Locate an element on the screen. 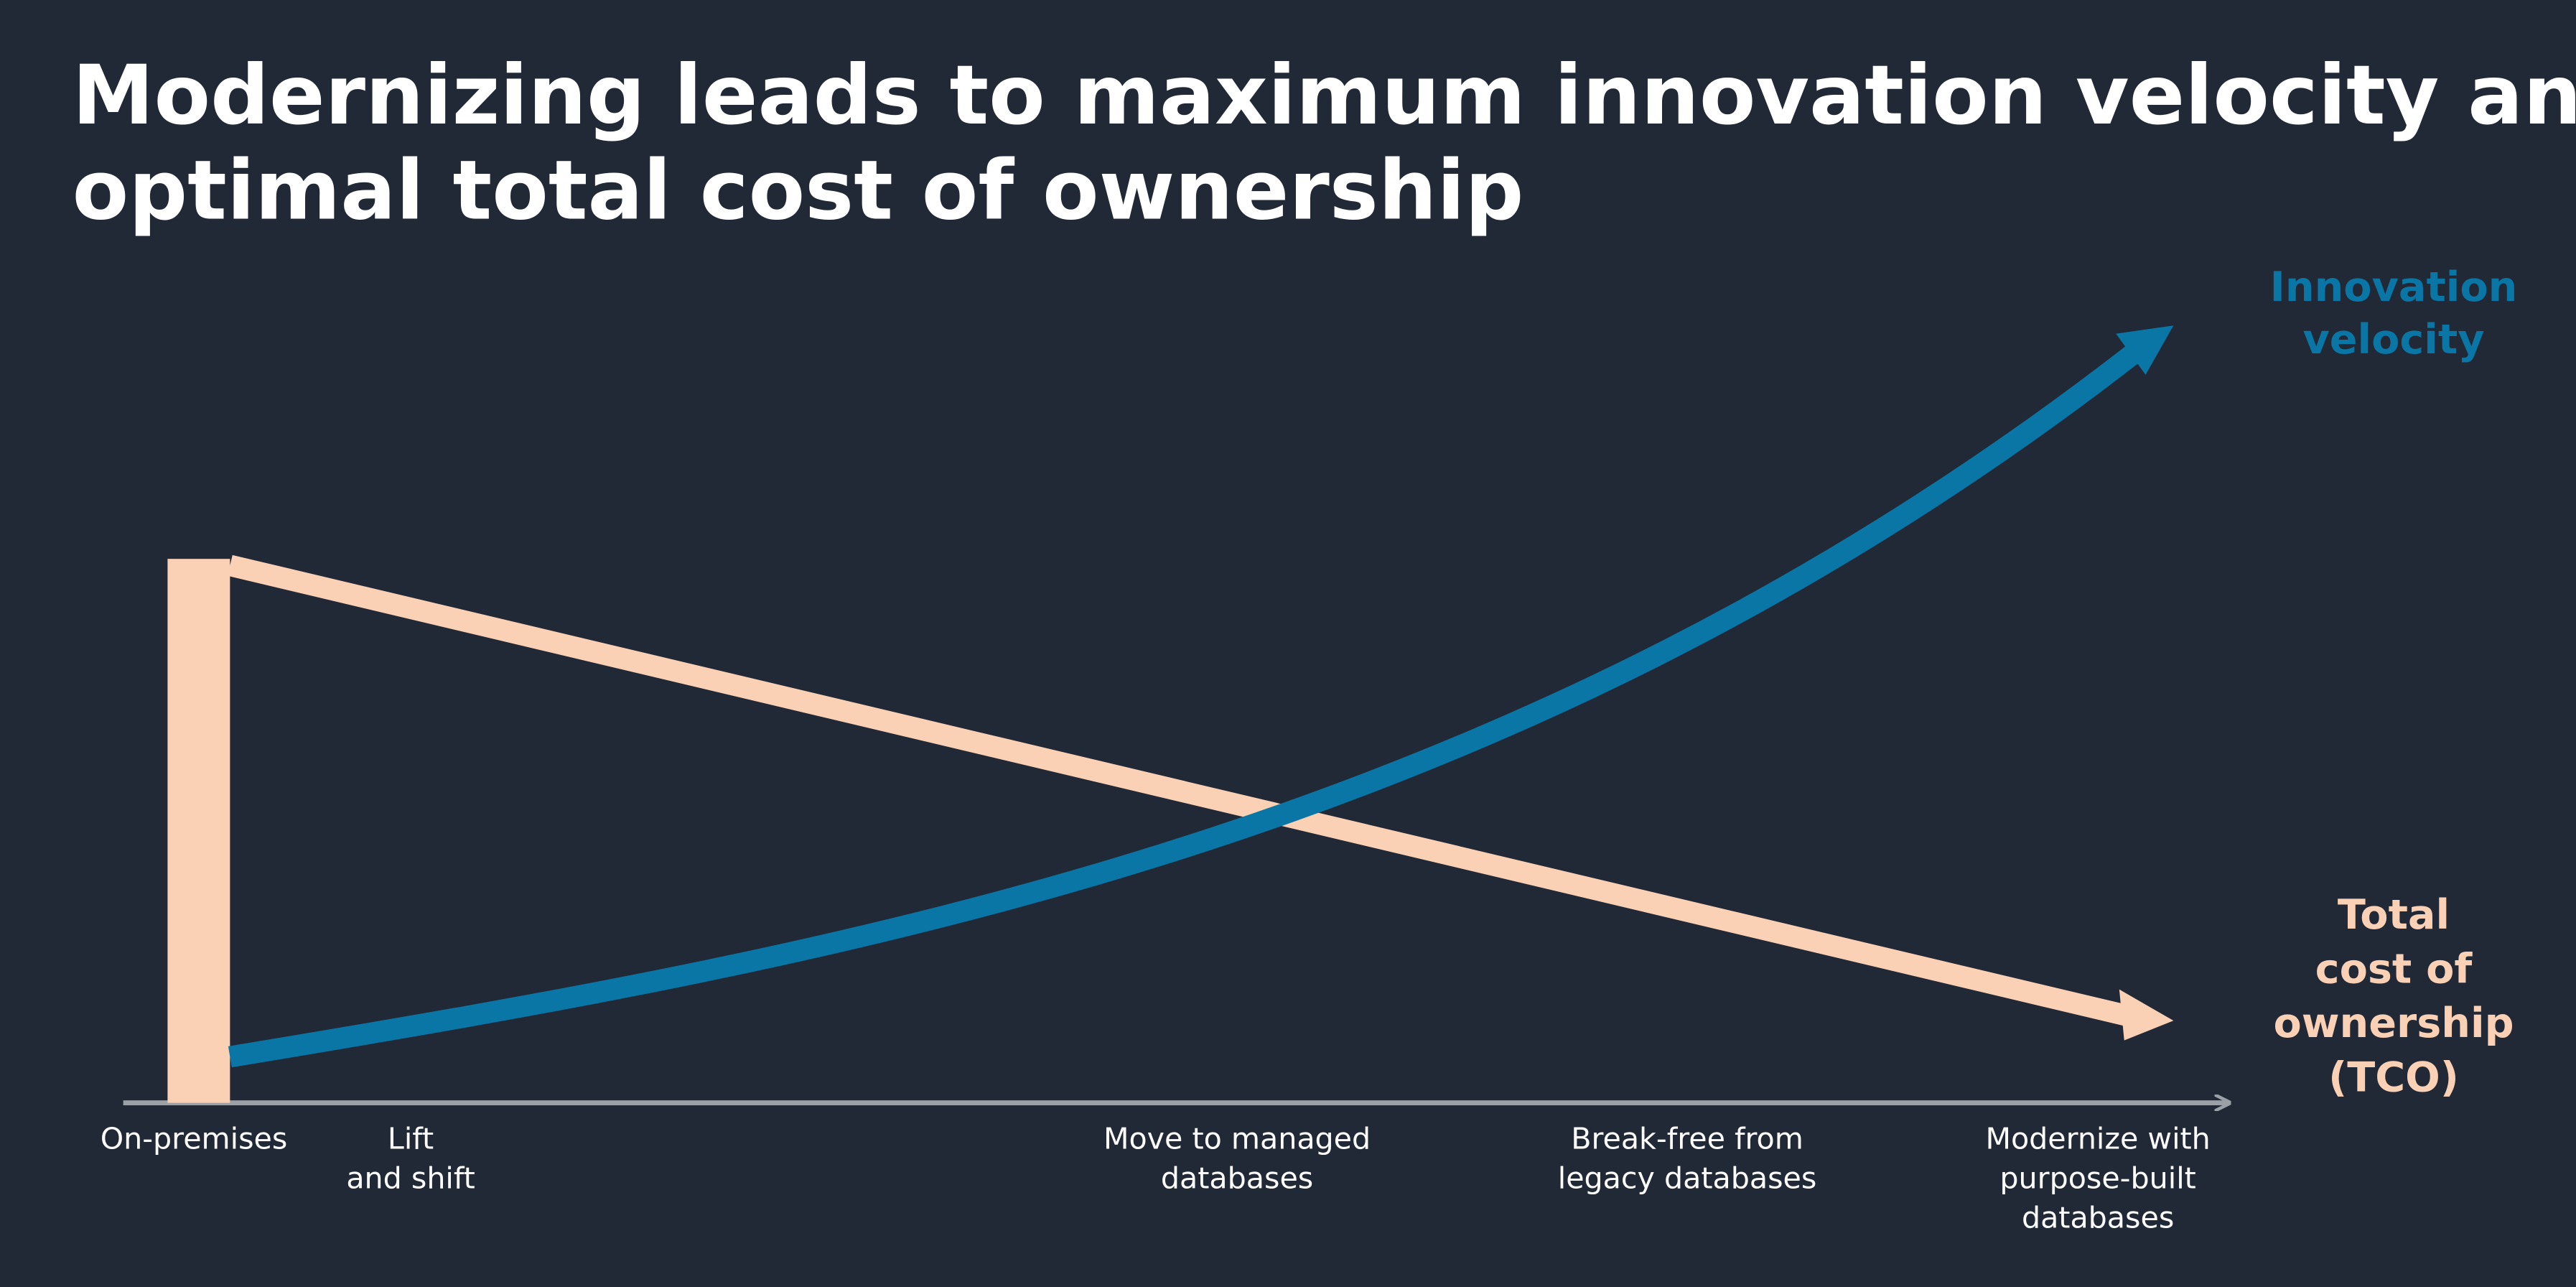 The image size is (2576, 1287). innovation-label: Innovation is located at coordinates (2394, 287).